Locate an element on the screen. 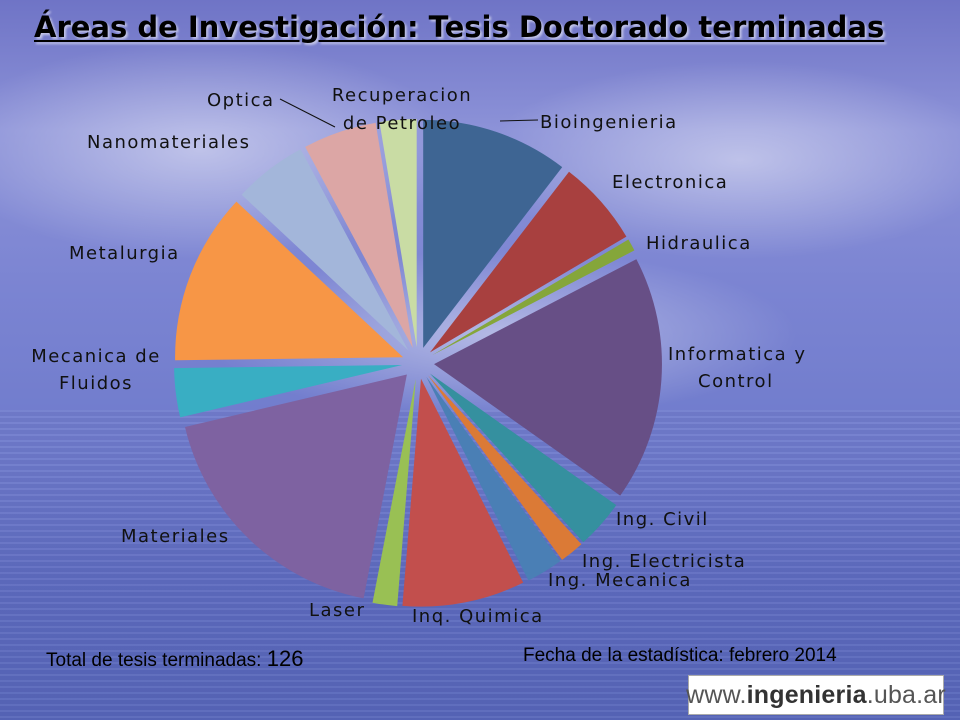  slice-label-hidraulica: Hidraulica is located at coordinates (699, 243).